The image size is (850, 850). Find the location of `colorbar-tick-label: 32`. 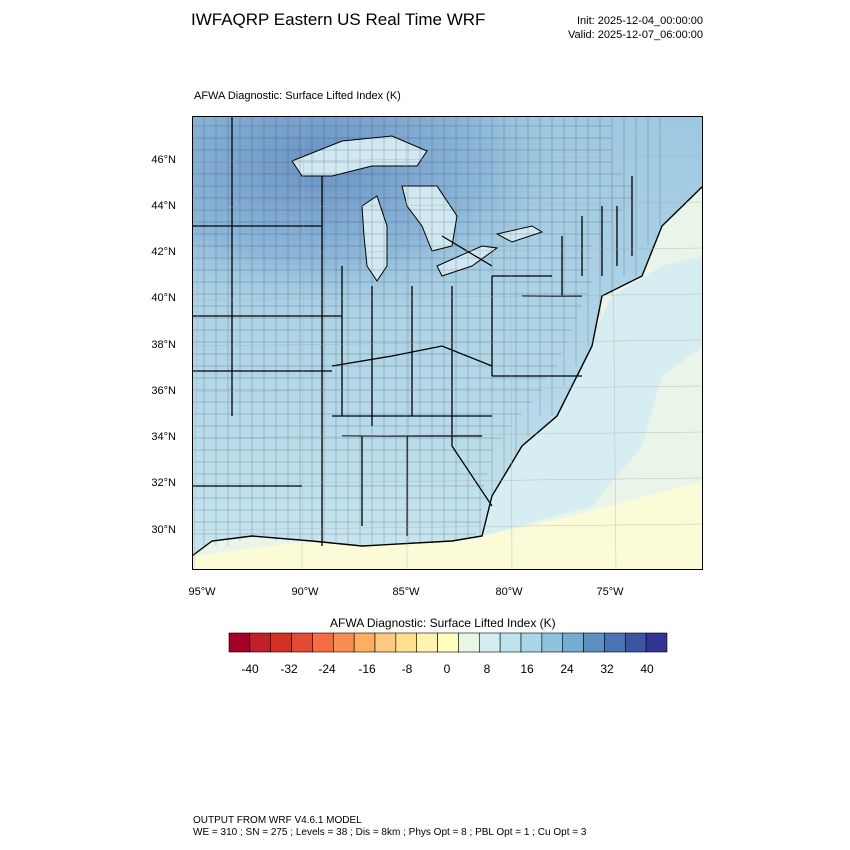

colorbar-tick-label: 32 is located at coordinates (607, 669).